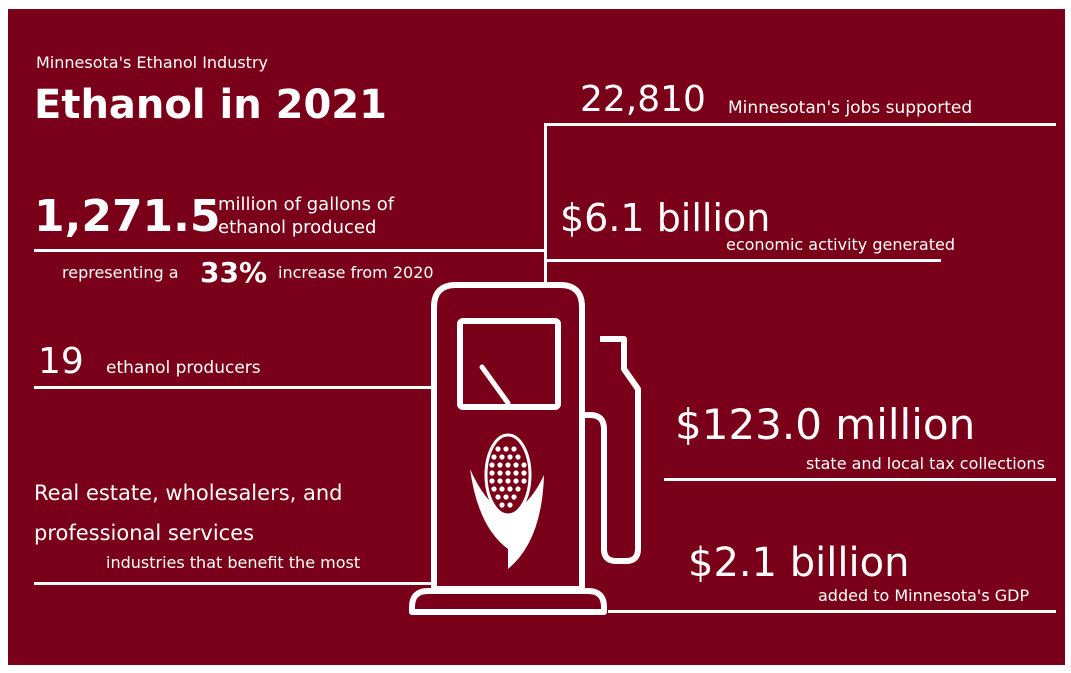 The height and width of the screenshot is (673, 1071). I want to click on page-title: Ethanol in 2021, so click(210, 105).